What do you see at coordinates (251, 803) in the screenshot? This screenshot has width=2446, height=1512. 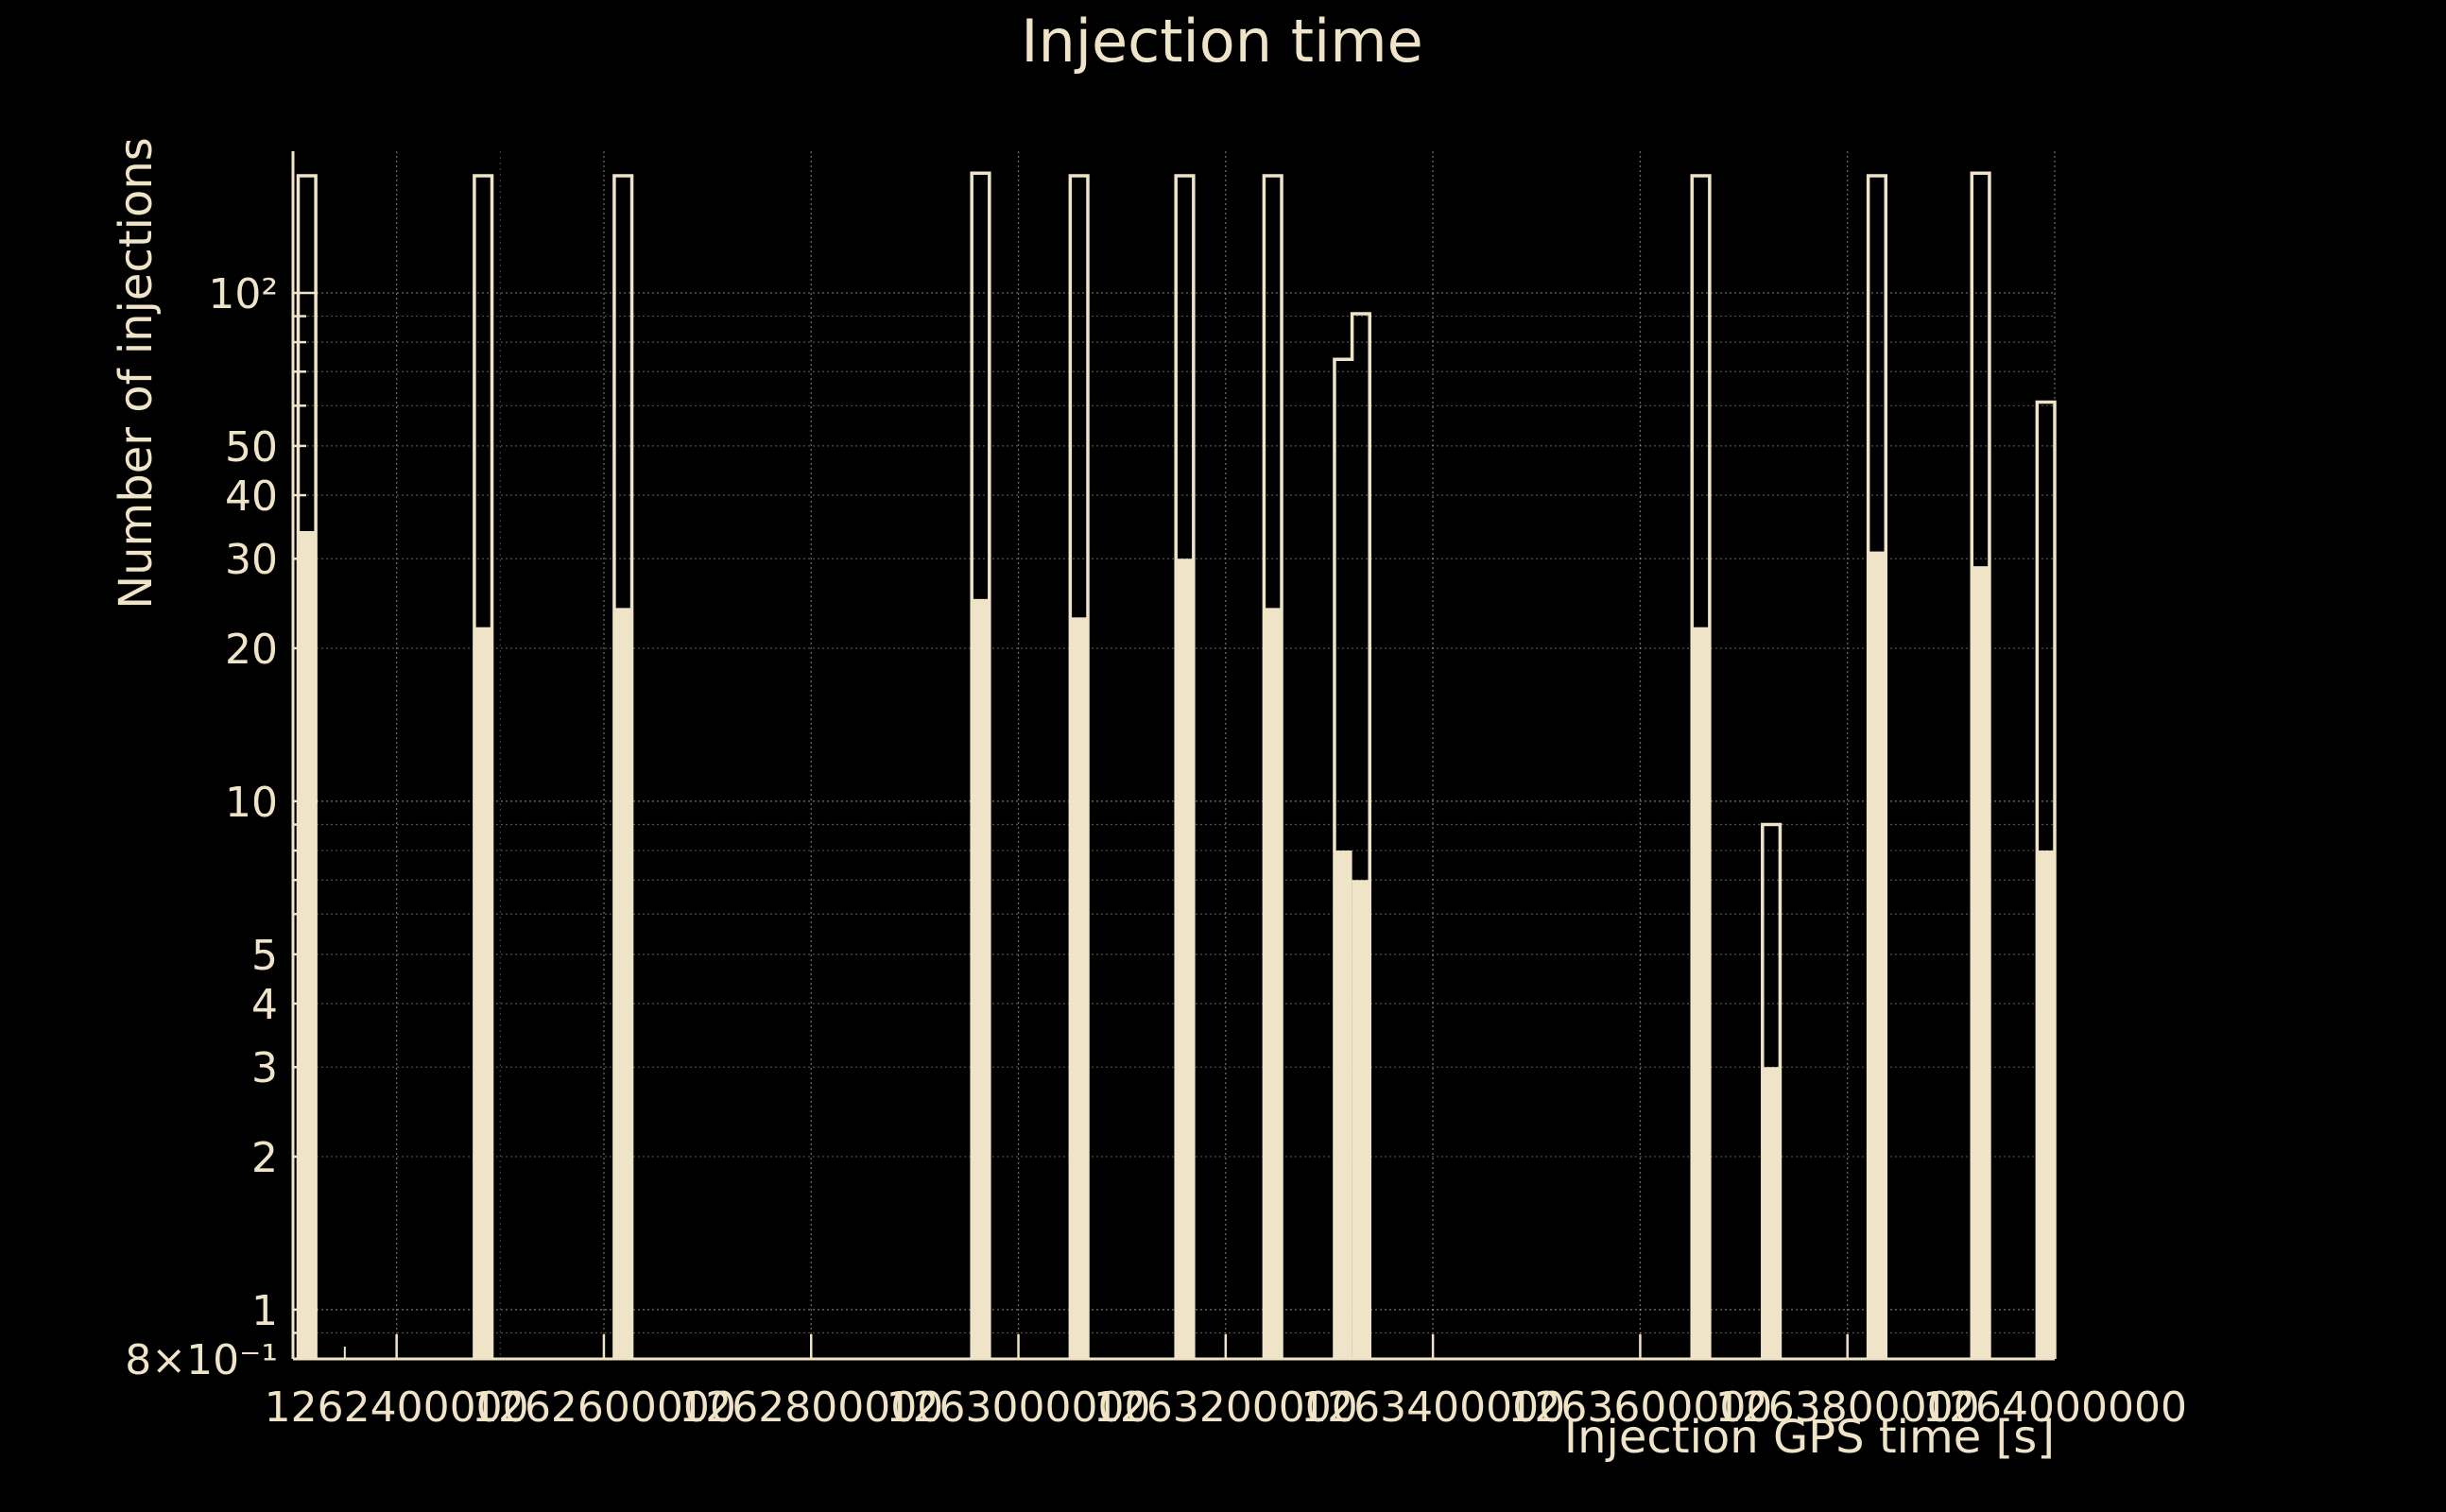 I see `y-tick-label: 10` at bounding box center [251, 803].